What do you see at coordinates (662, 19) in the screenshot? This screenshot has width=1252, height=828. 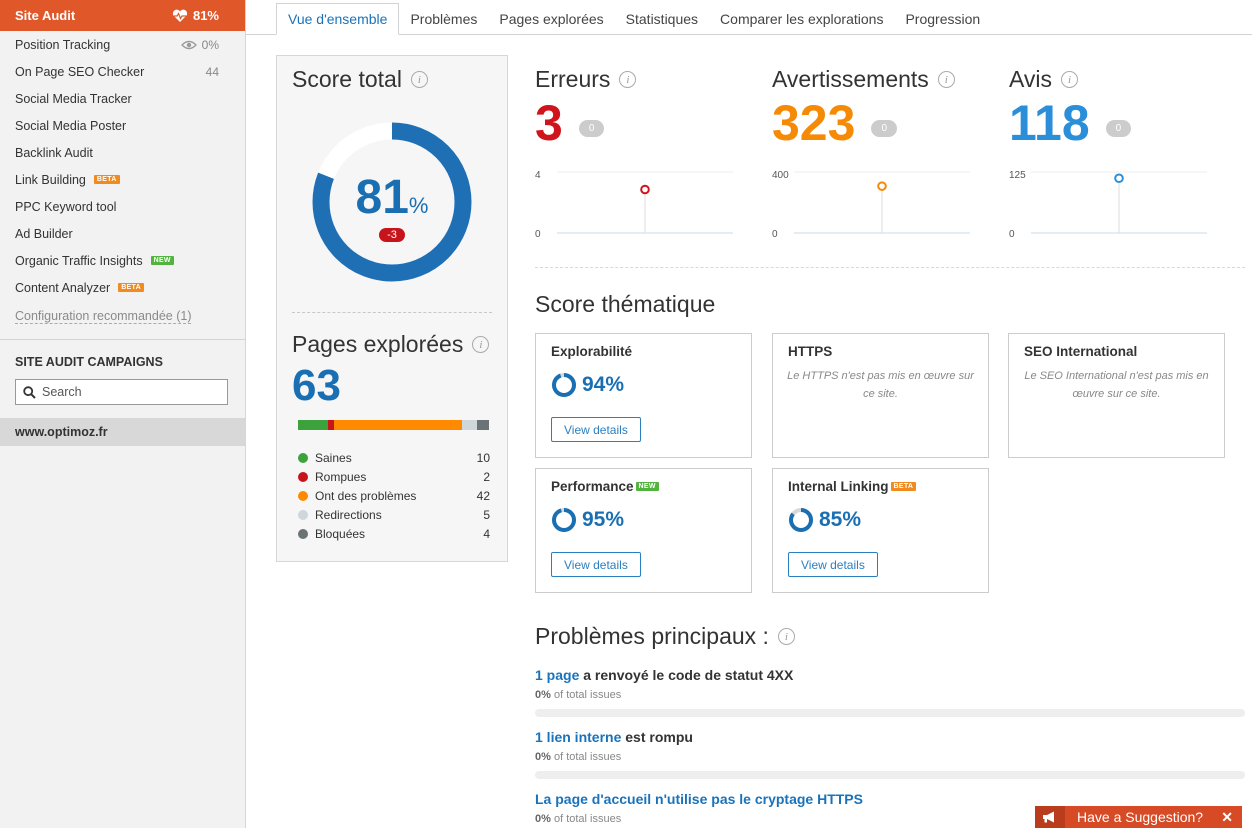 I see `tab-statistiques: Statistiques` at bounding box center [662, 19].